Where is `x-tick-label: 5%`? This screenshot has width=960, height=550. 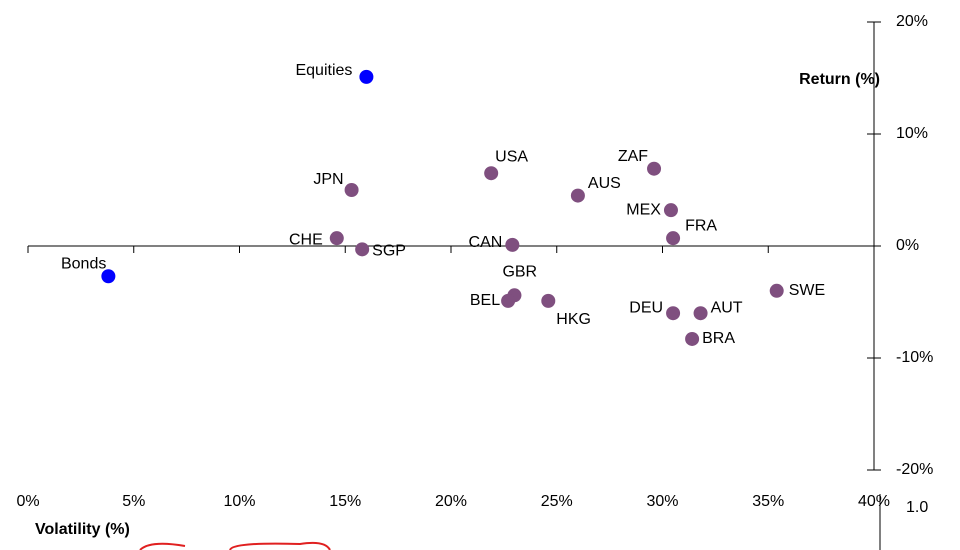
x-tick-label: 5% is located at coordinates (133, 501).